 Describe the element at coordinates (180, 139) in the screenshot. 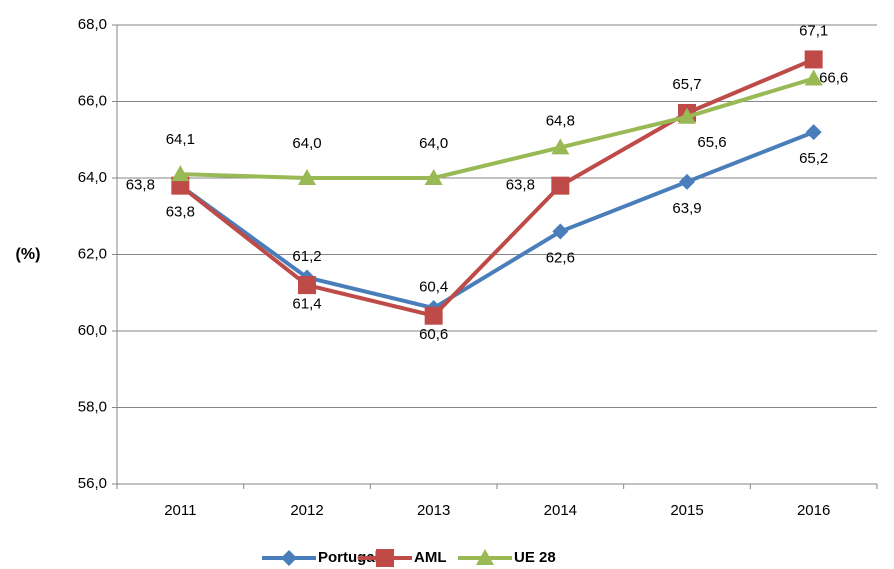

I see `data-label: 64,1` at that location.